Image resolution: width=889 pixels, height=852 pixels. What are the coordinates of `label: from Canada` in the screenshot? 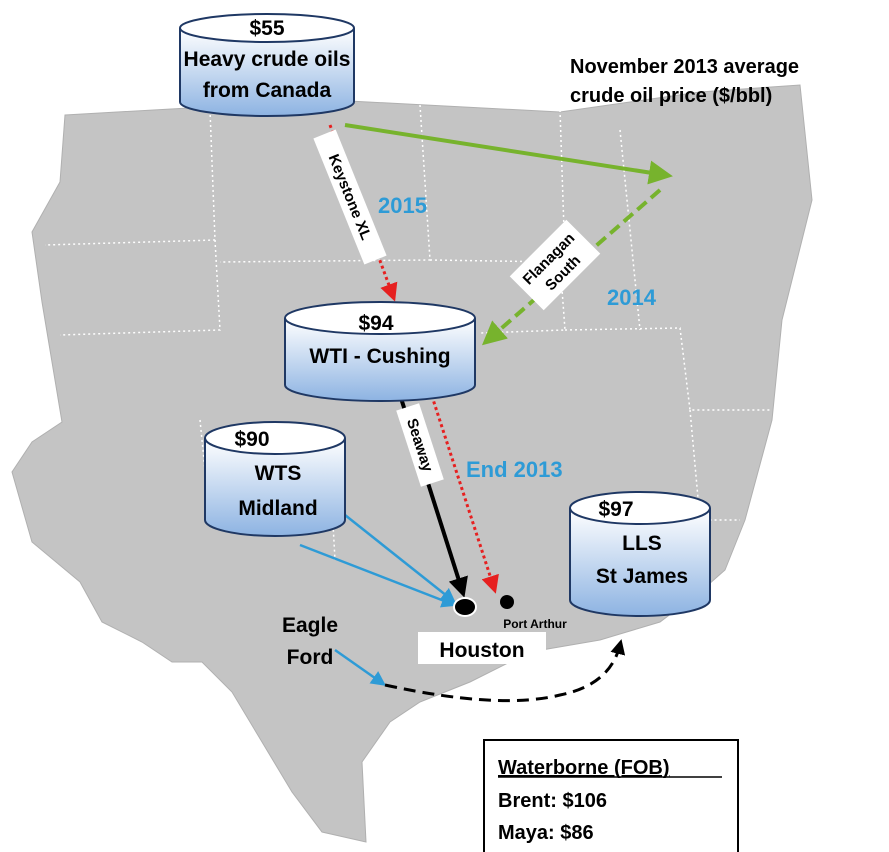 It's located at (267, 90).